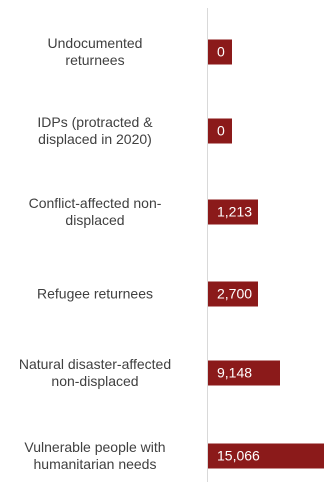 This screenshot has height=490, width=325. Describe the element at coordinates (95, 60) in the screenshot. I see `category-label-line: returnees` at that location.